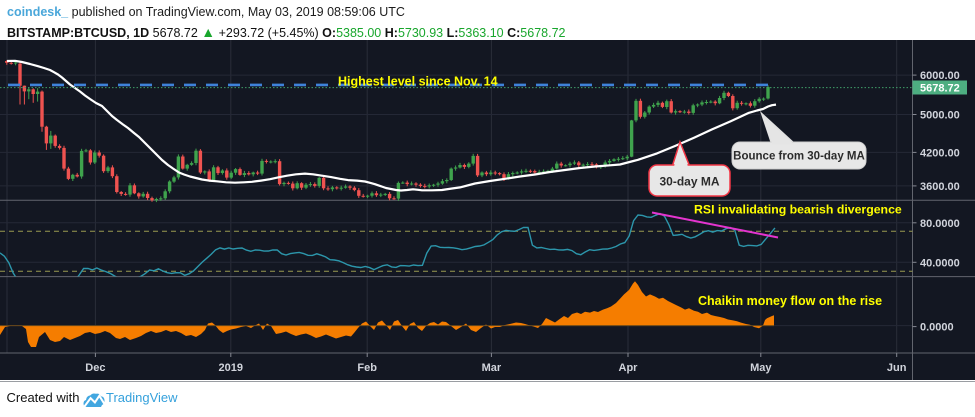  I want to click on svg-text: Chaikin money flow on the rise, so click(790, 301).